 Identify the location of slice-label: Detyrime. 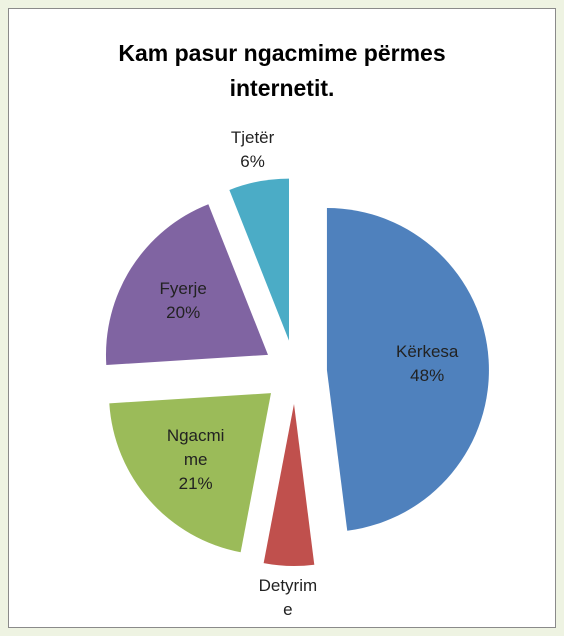
(288, 598).